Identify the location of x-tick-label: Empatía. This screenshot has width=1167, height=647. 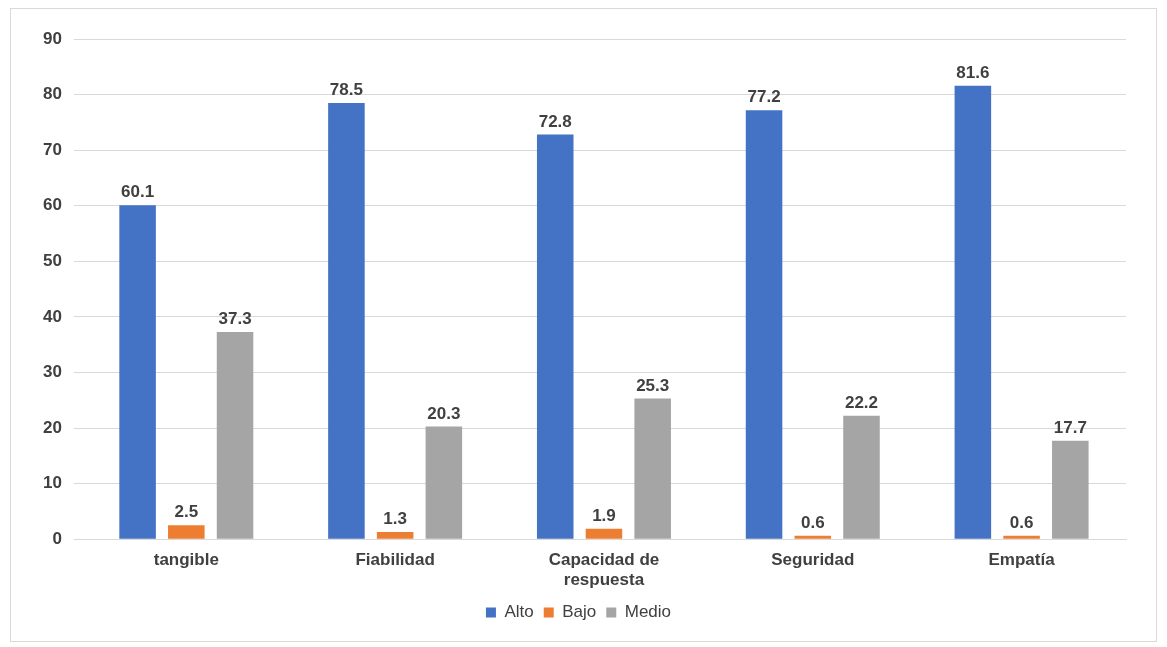
(1022, 560).